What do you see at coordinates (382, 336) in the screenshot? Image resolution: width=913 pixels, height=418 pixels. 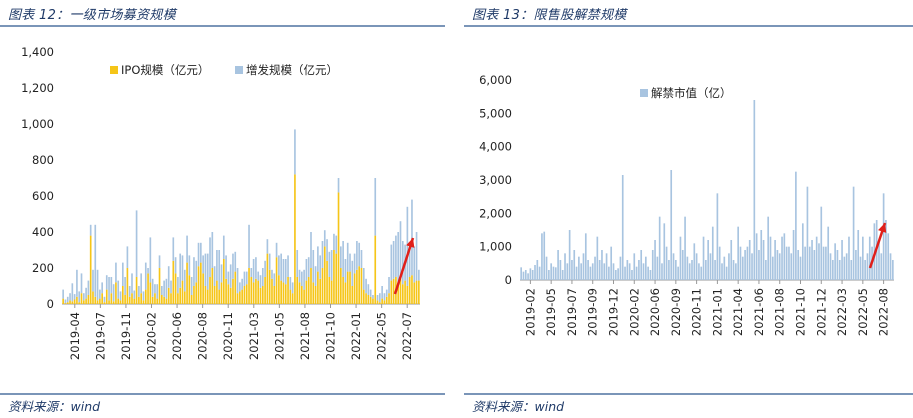 I see `left-x-tick-label: 2022-05` at bounding box center [382, 336].